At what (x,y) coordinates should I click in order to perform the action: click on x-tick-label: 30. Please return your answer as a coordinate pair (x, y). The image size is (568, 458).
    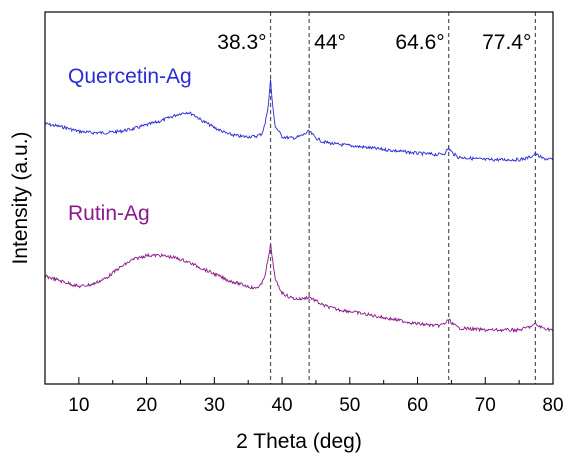
    Looking at the image, I should click on (214, 405).